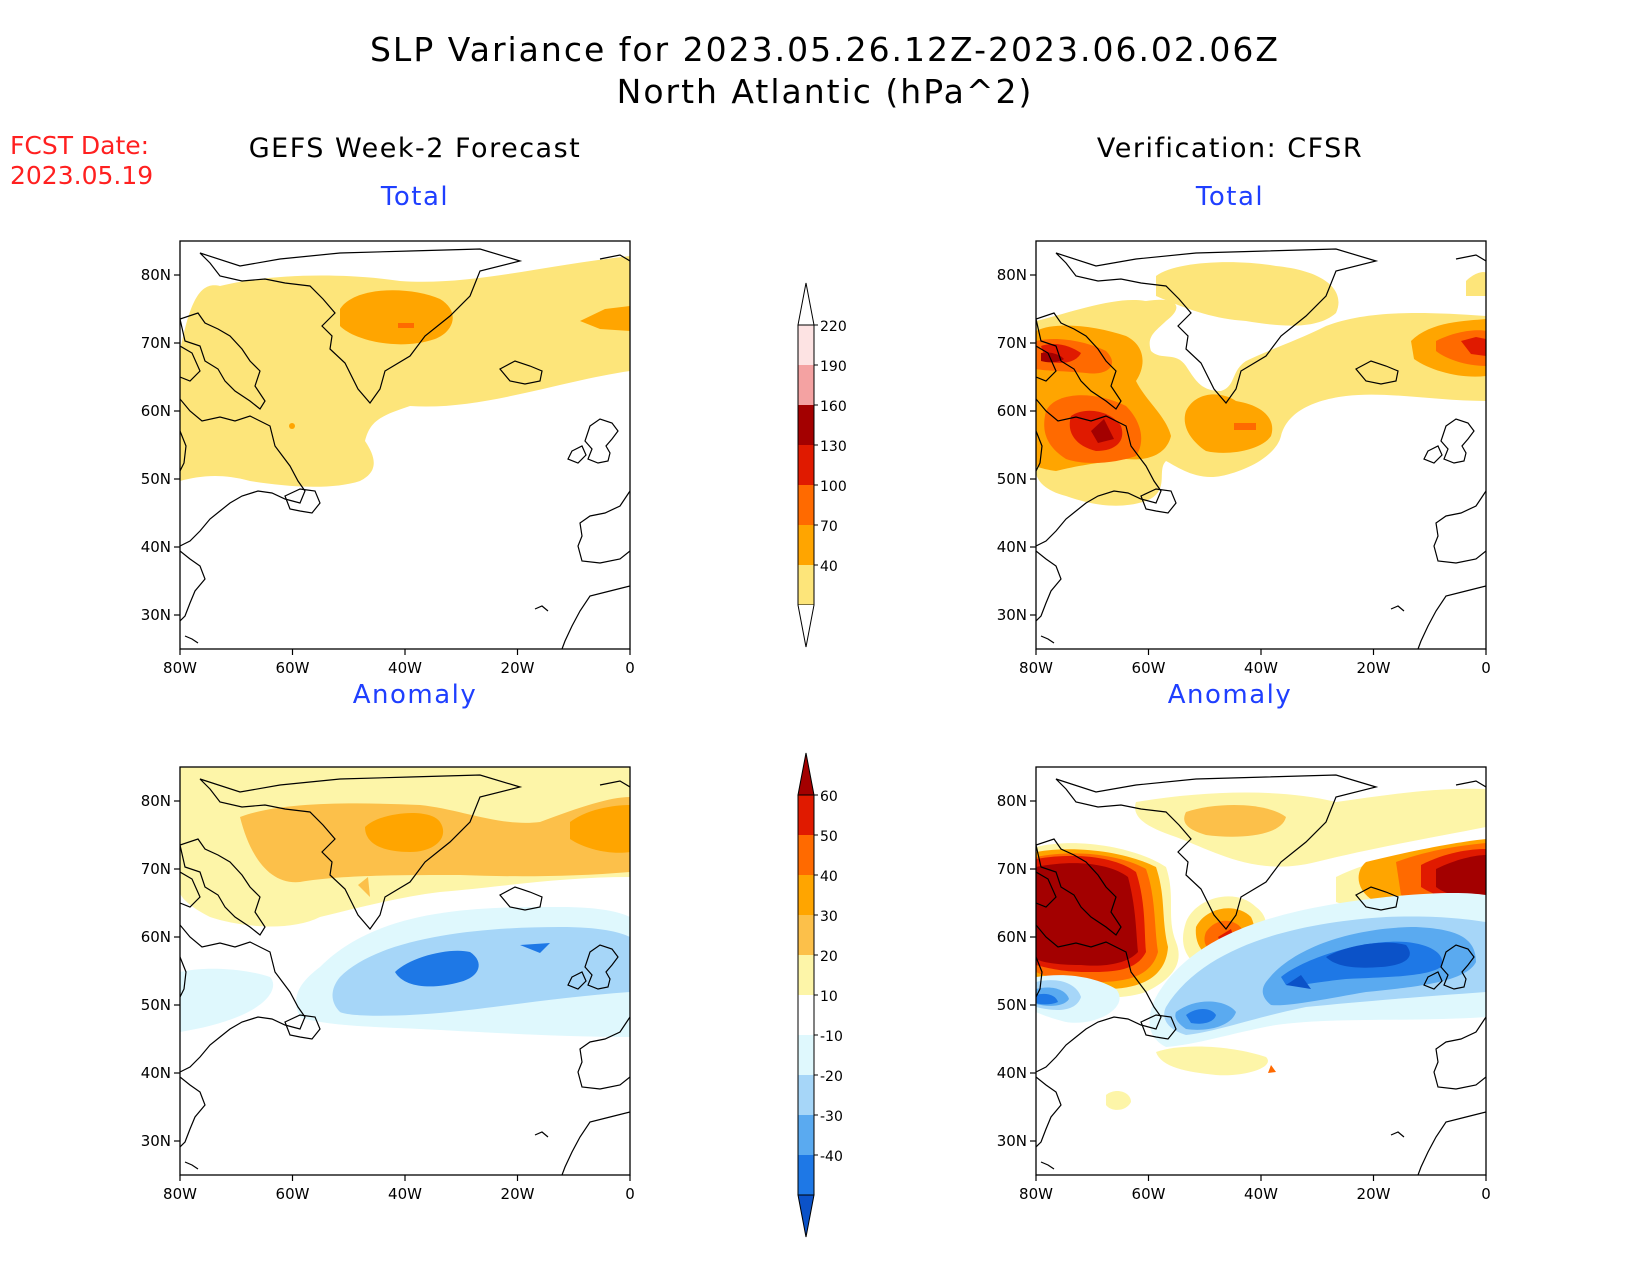 Image resolution: width=1650 pixels, height=1275 pixels. Describe the element at coordinates (80, 145) in the screenshot. I see `fcst-date-label: FCST Date:` at that location.